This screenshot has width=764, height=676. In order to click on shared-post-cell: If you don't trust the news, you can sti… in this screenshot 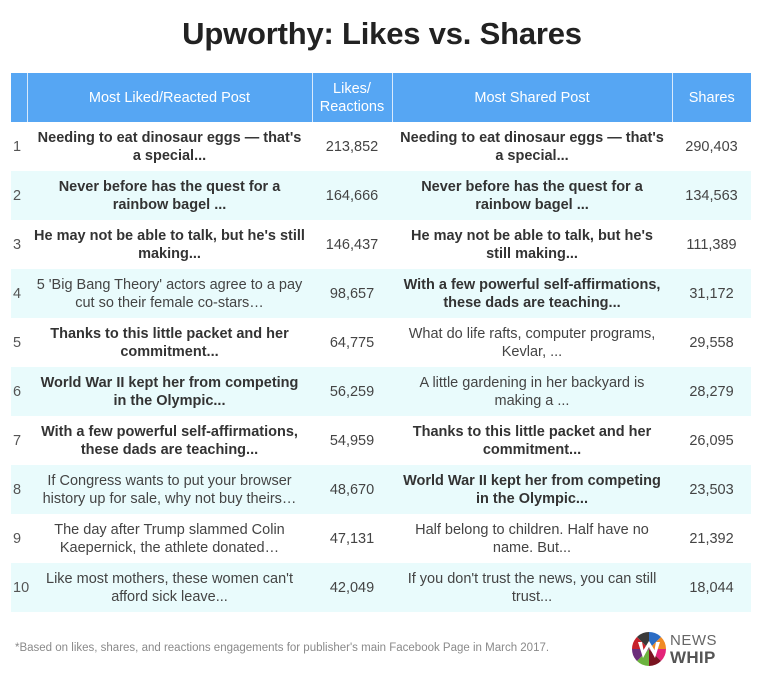, I will do `click(532, 587)`.